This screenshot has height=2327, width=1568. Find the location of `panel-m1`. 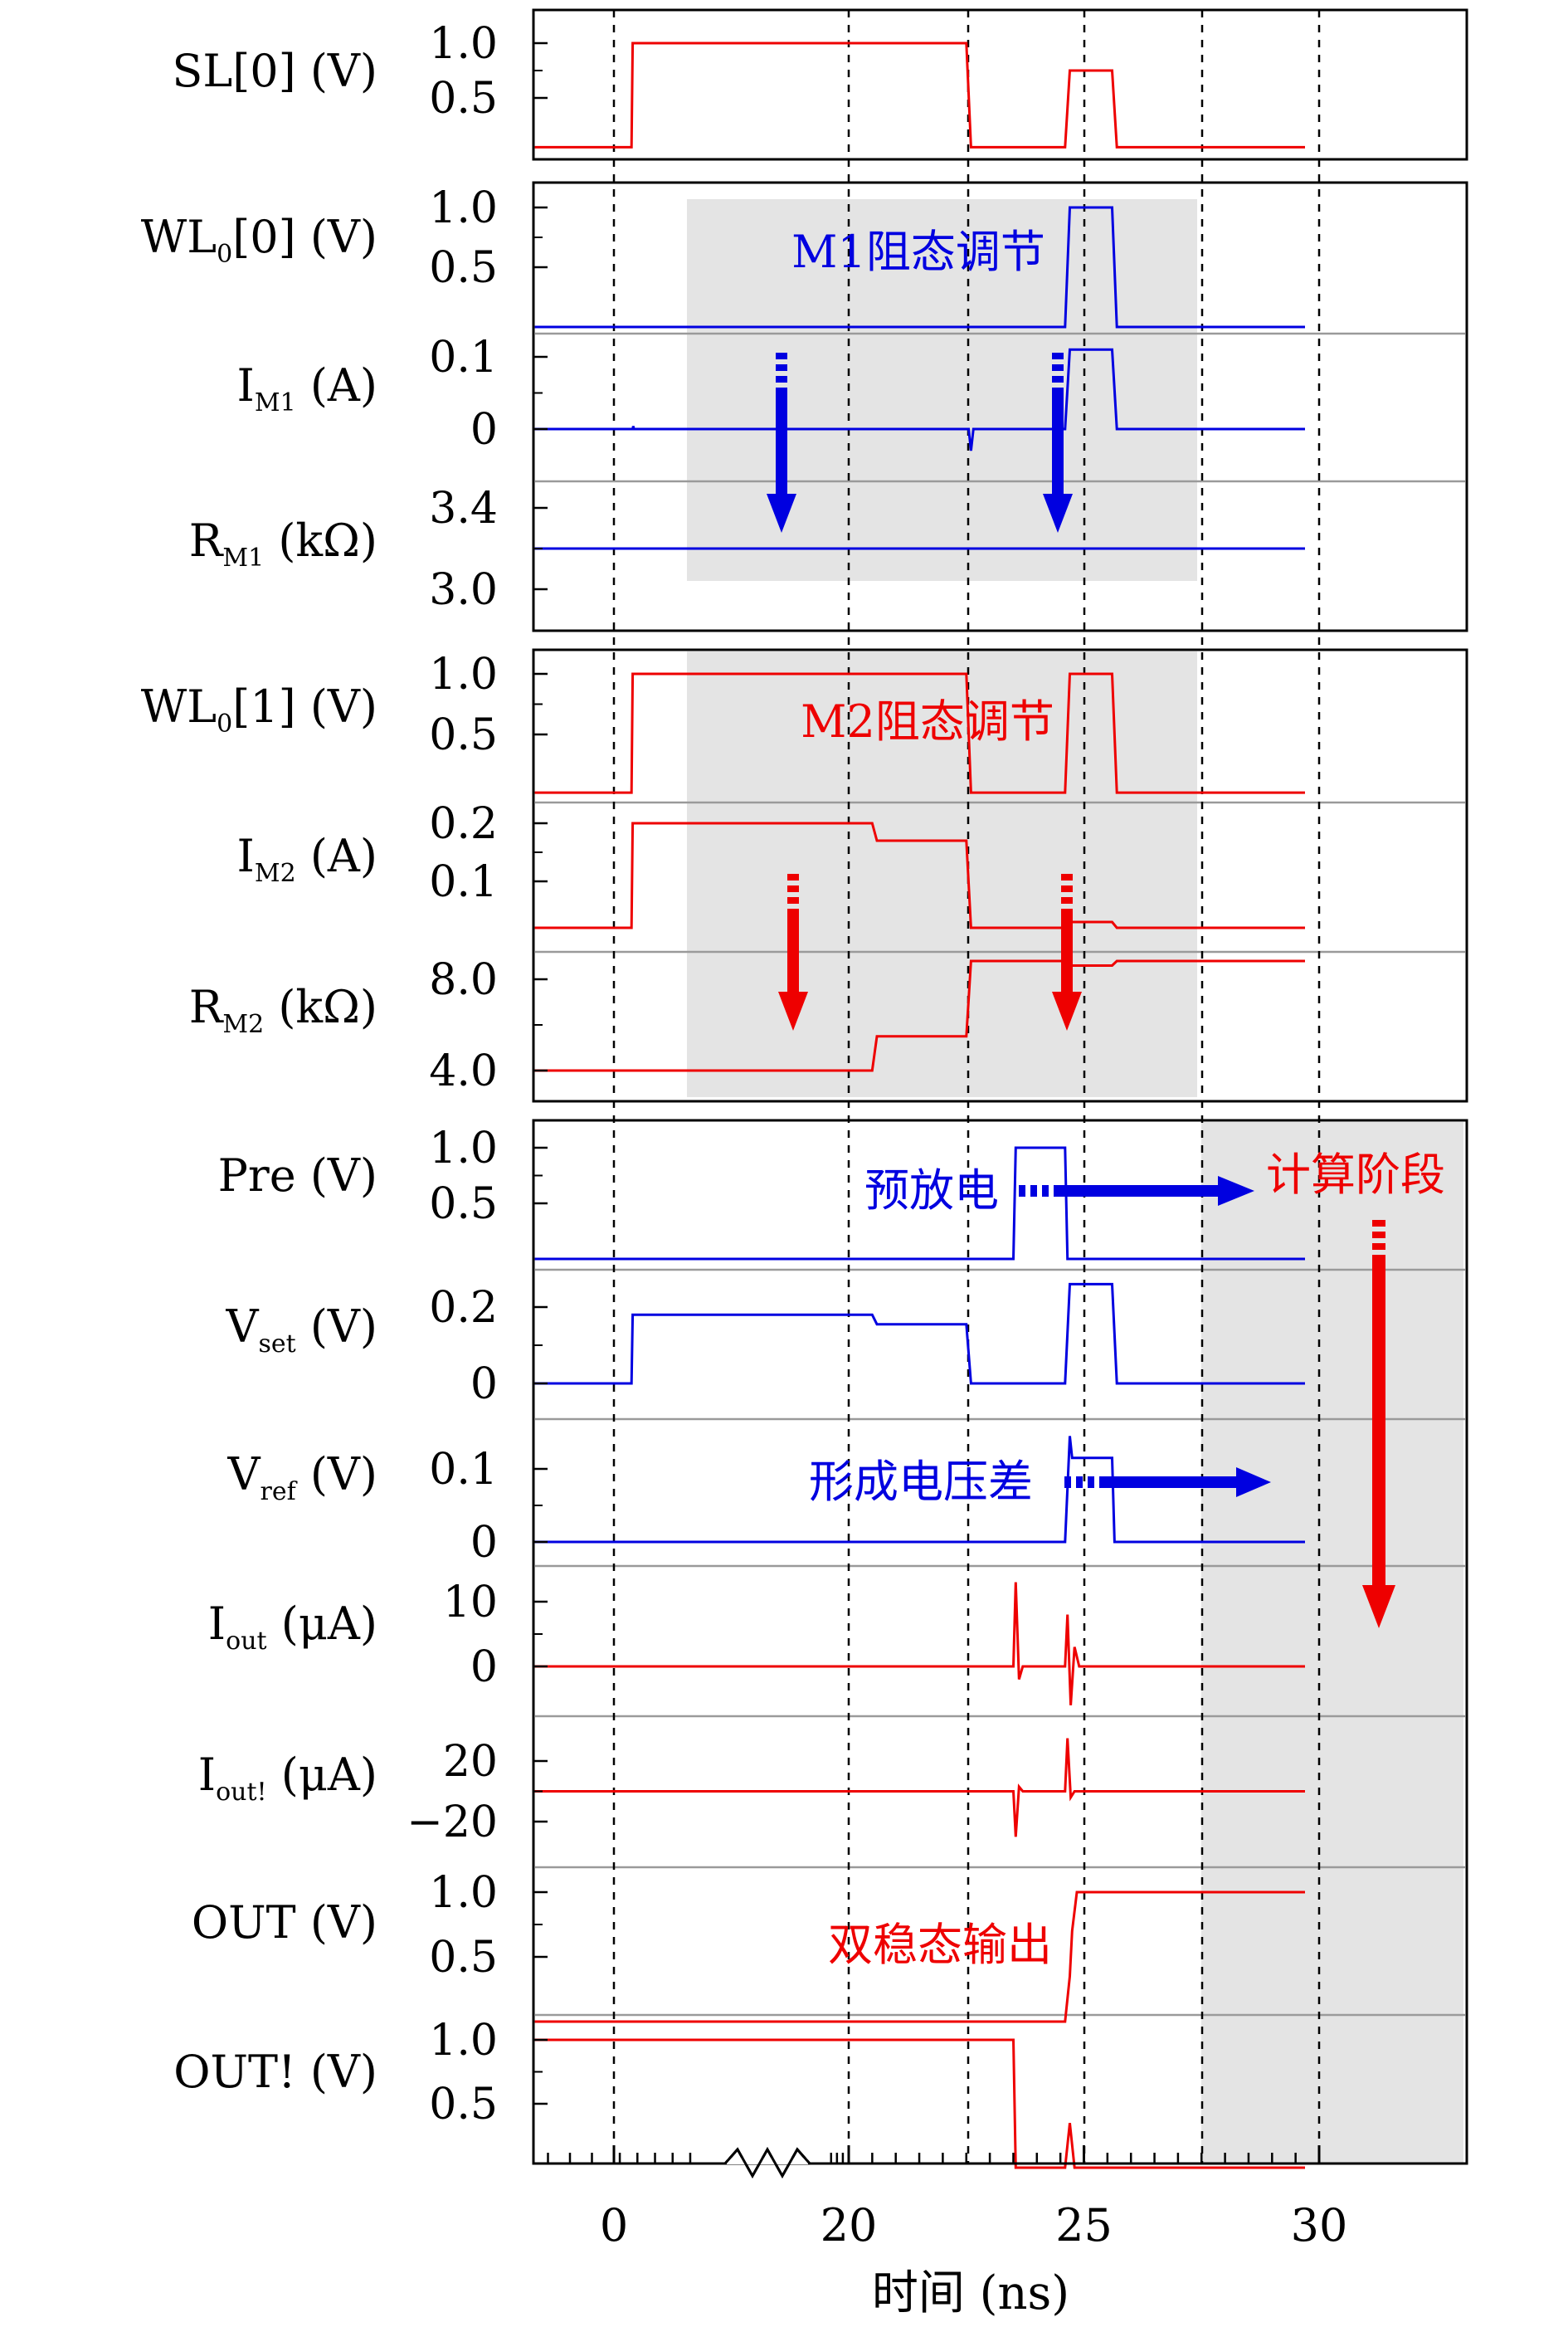

panel-m1 is located at coordinates (1000, 407).